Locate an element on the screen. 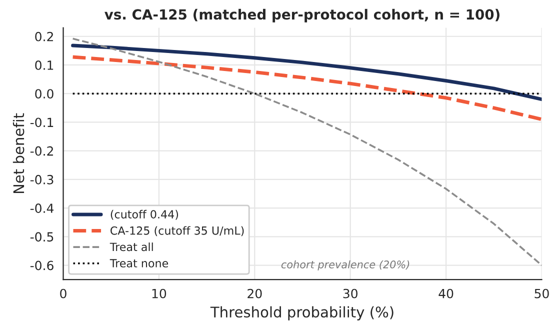 The width and height of the screenshot is (550, 327). y-tick-label: -0.2 is located at coordinates (41, 151).